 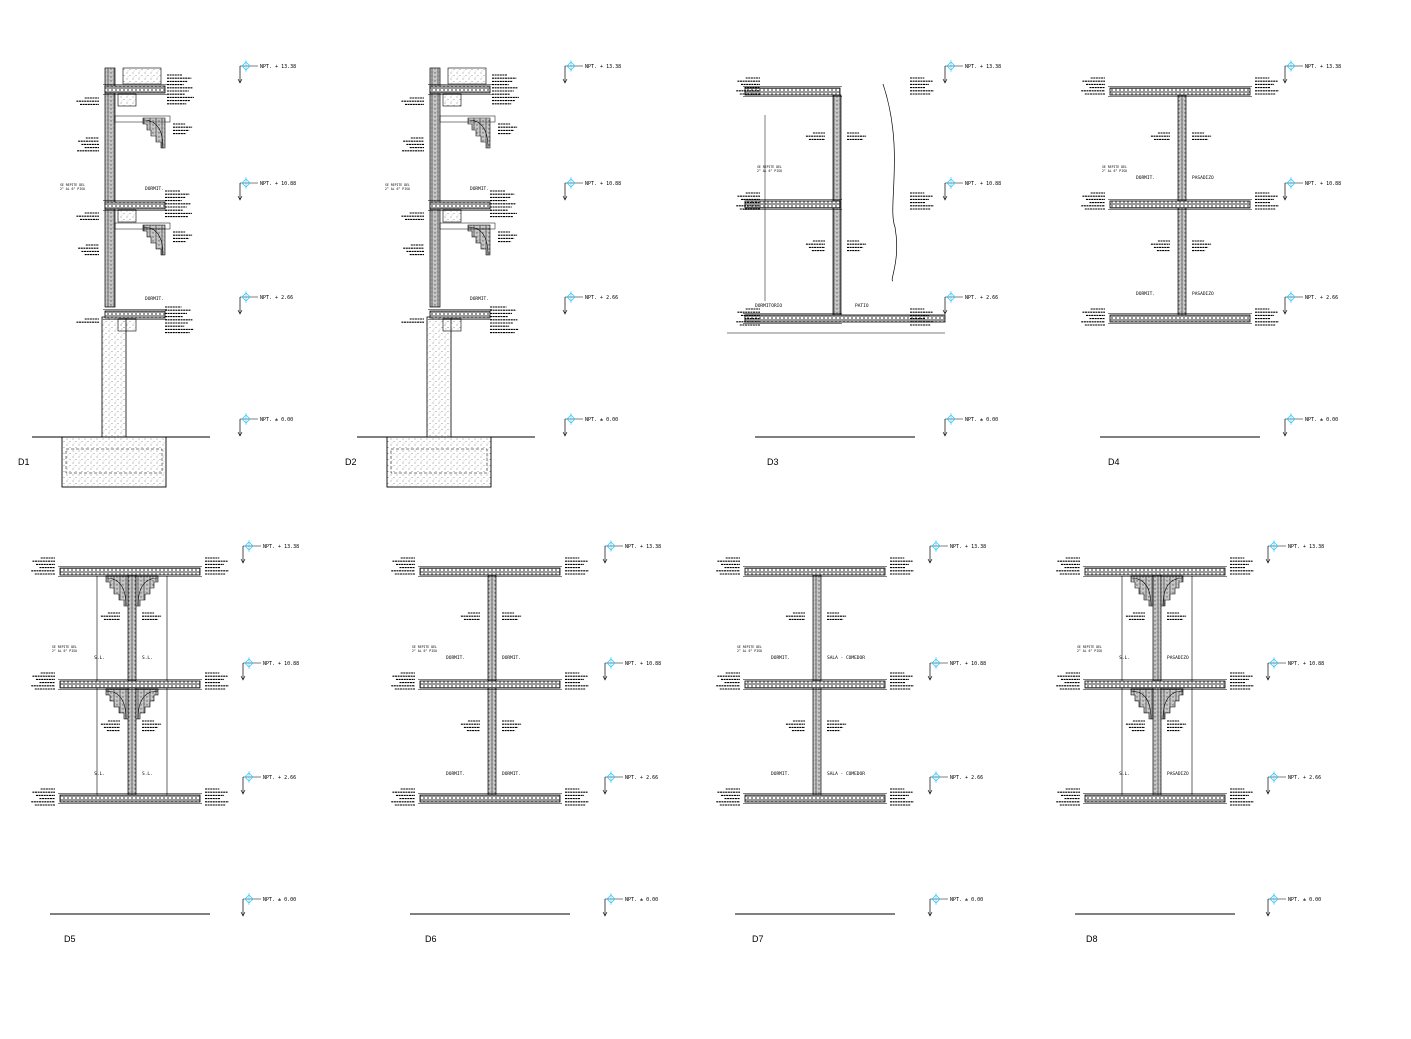 What do you see at coordinates (114, 462) in the screenshot?
I see `footing` at bounding box center [114, 462].